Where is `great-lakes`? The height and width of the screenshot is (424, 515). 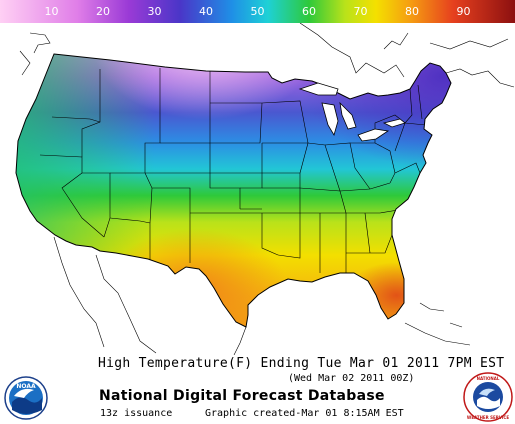
great-lakes is located at coordinates (352, 112).